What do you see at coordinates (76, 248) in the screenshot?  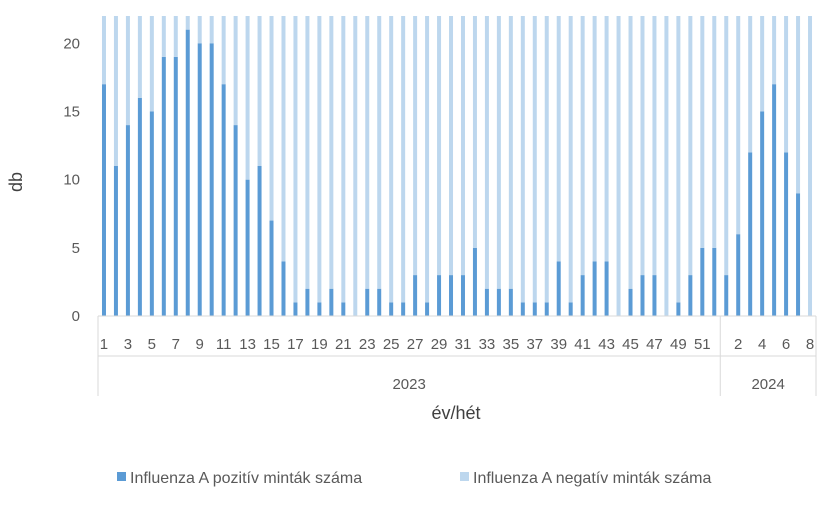 I see `y-tick-label: 5` at bounding box center [76, 248].